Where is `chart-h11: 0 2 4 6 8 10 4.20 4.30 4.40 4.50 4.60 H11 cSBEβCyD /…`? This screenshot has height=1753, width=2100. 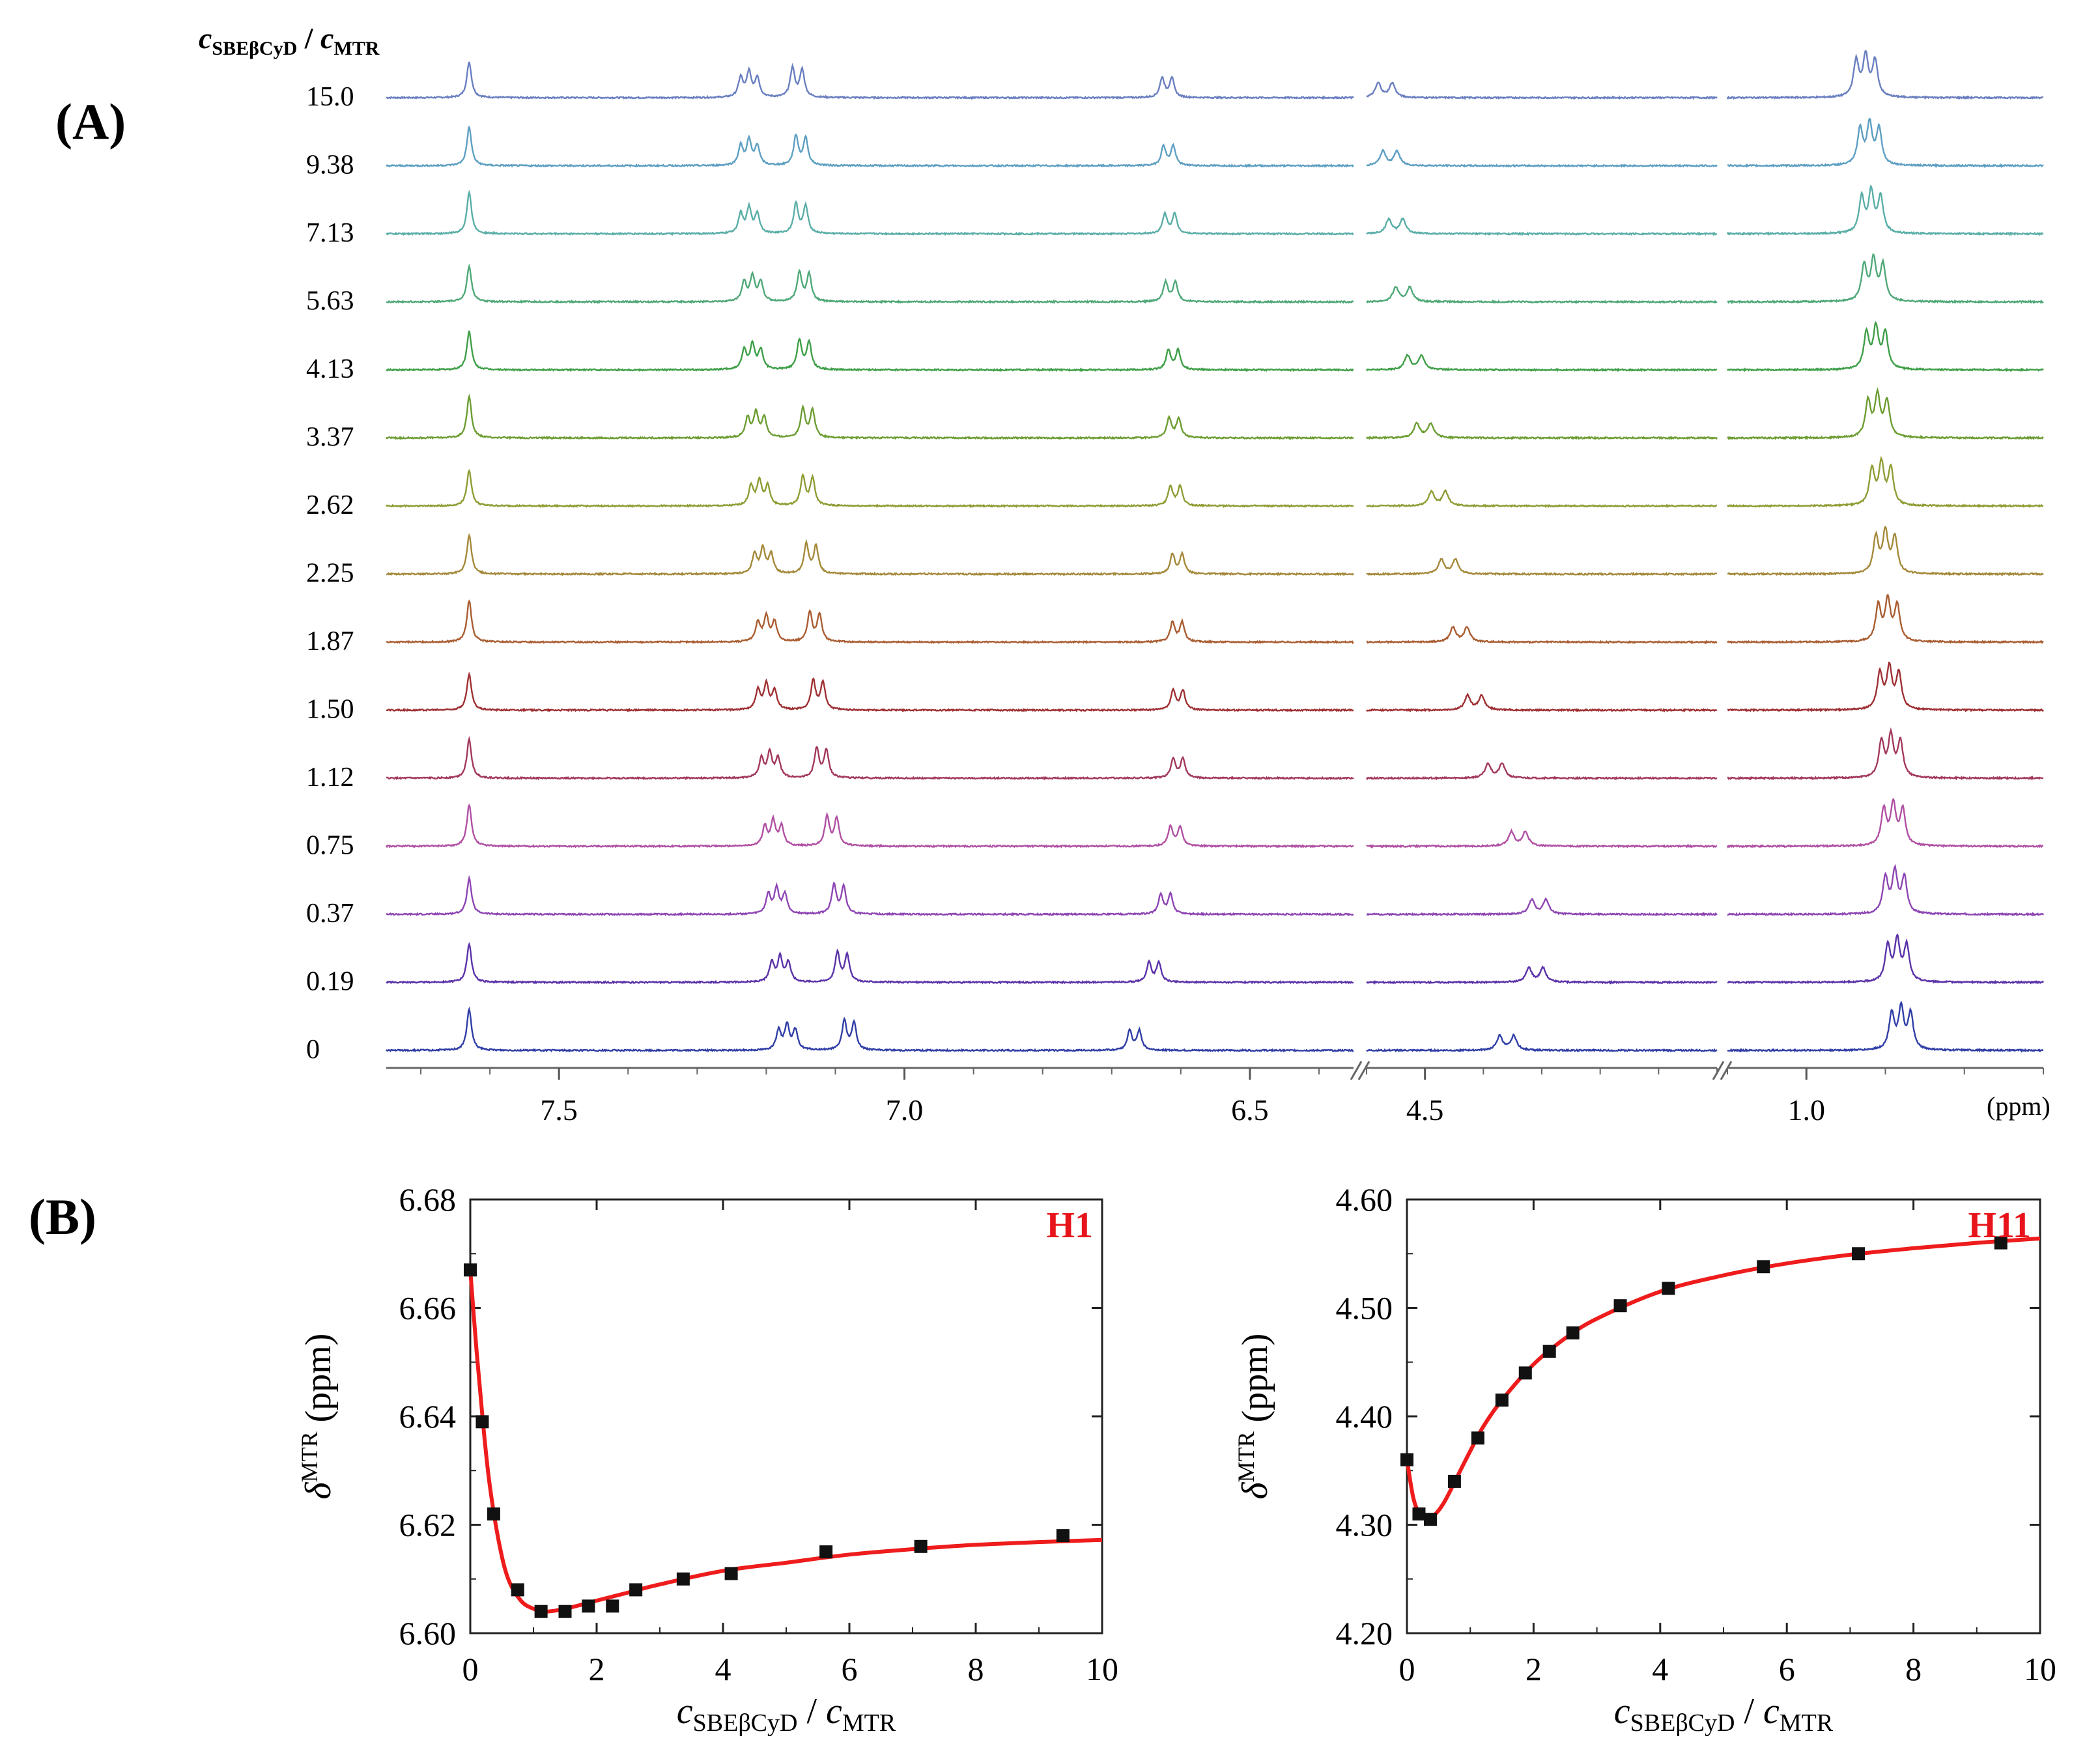 chart-h11: 0 2 4 6 8 10 4.20 4.30 4.40 4.50 4.60 H11 cSBEβCyD /… is located at coordinates (1644, 1459).